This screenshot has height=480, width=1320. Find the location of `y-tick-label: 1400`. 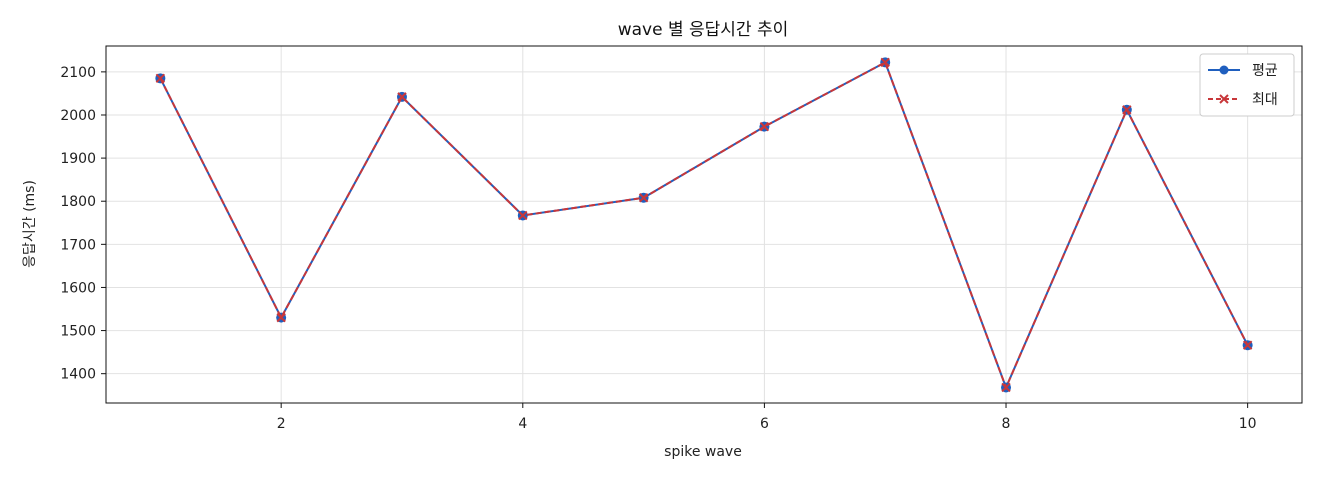

y-tick-label: 1400 is located at coordinates (78, 375).